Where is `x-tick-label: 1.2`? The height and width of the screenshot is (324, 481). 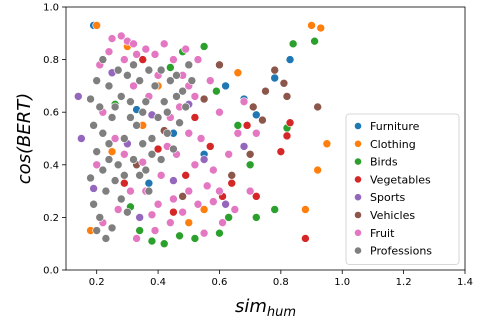 x-tick-label: 1.2 is located at coordinates (404, 282).